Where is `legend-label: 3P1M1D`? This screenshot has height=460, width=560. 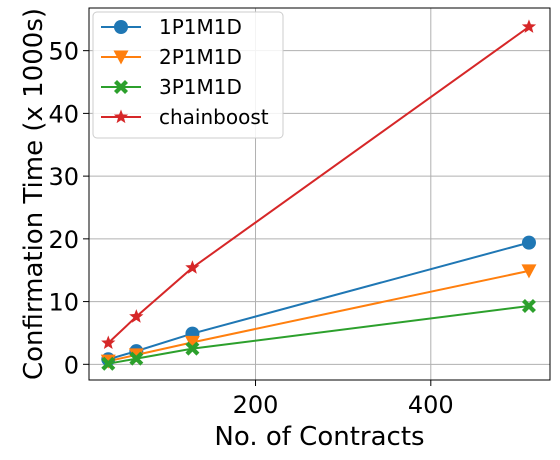 legend-label: 3P1M1D is located at coordinates (200, 87).